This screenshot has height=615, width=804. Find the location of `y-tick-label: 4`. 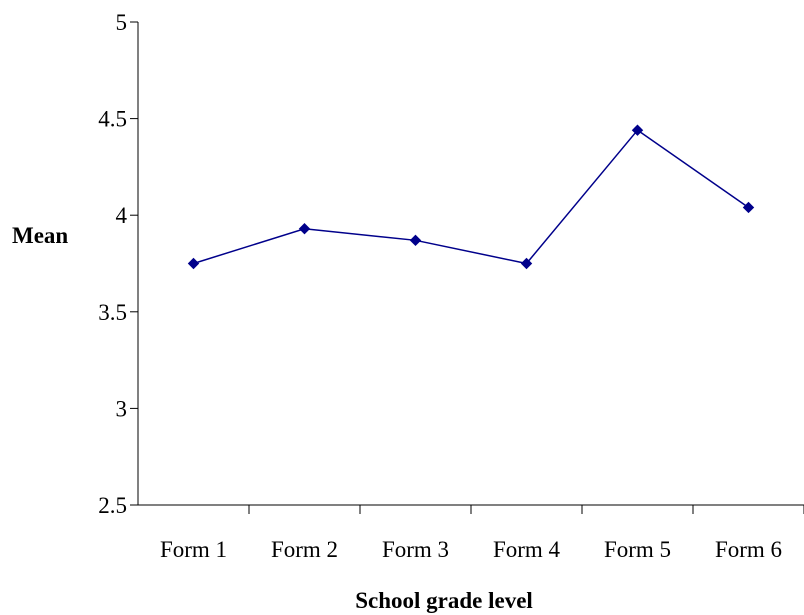

y-tick-label: 4 is located at coordinates (122, 215).